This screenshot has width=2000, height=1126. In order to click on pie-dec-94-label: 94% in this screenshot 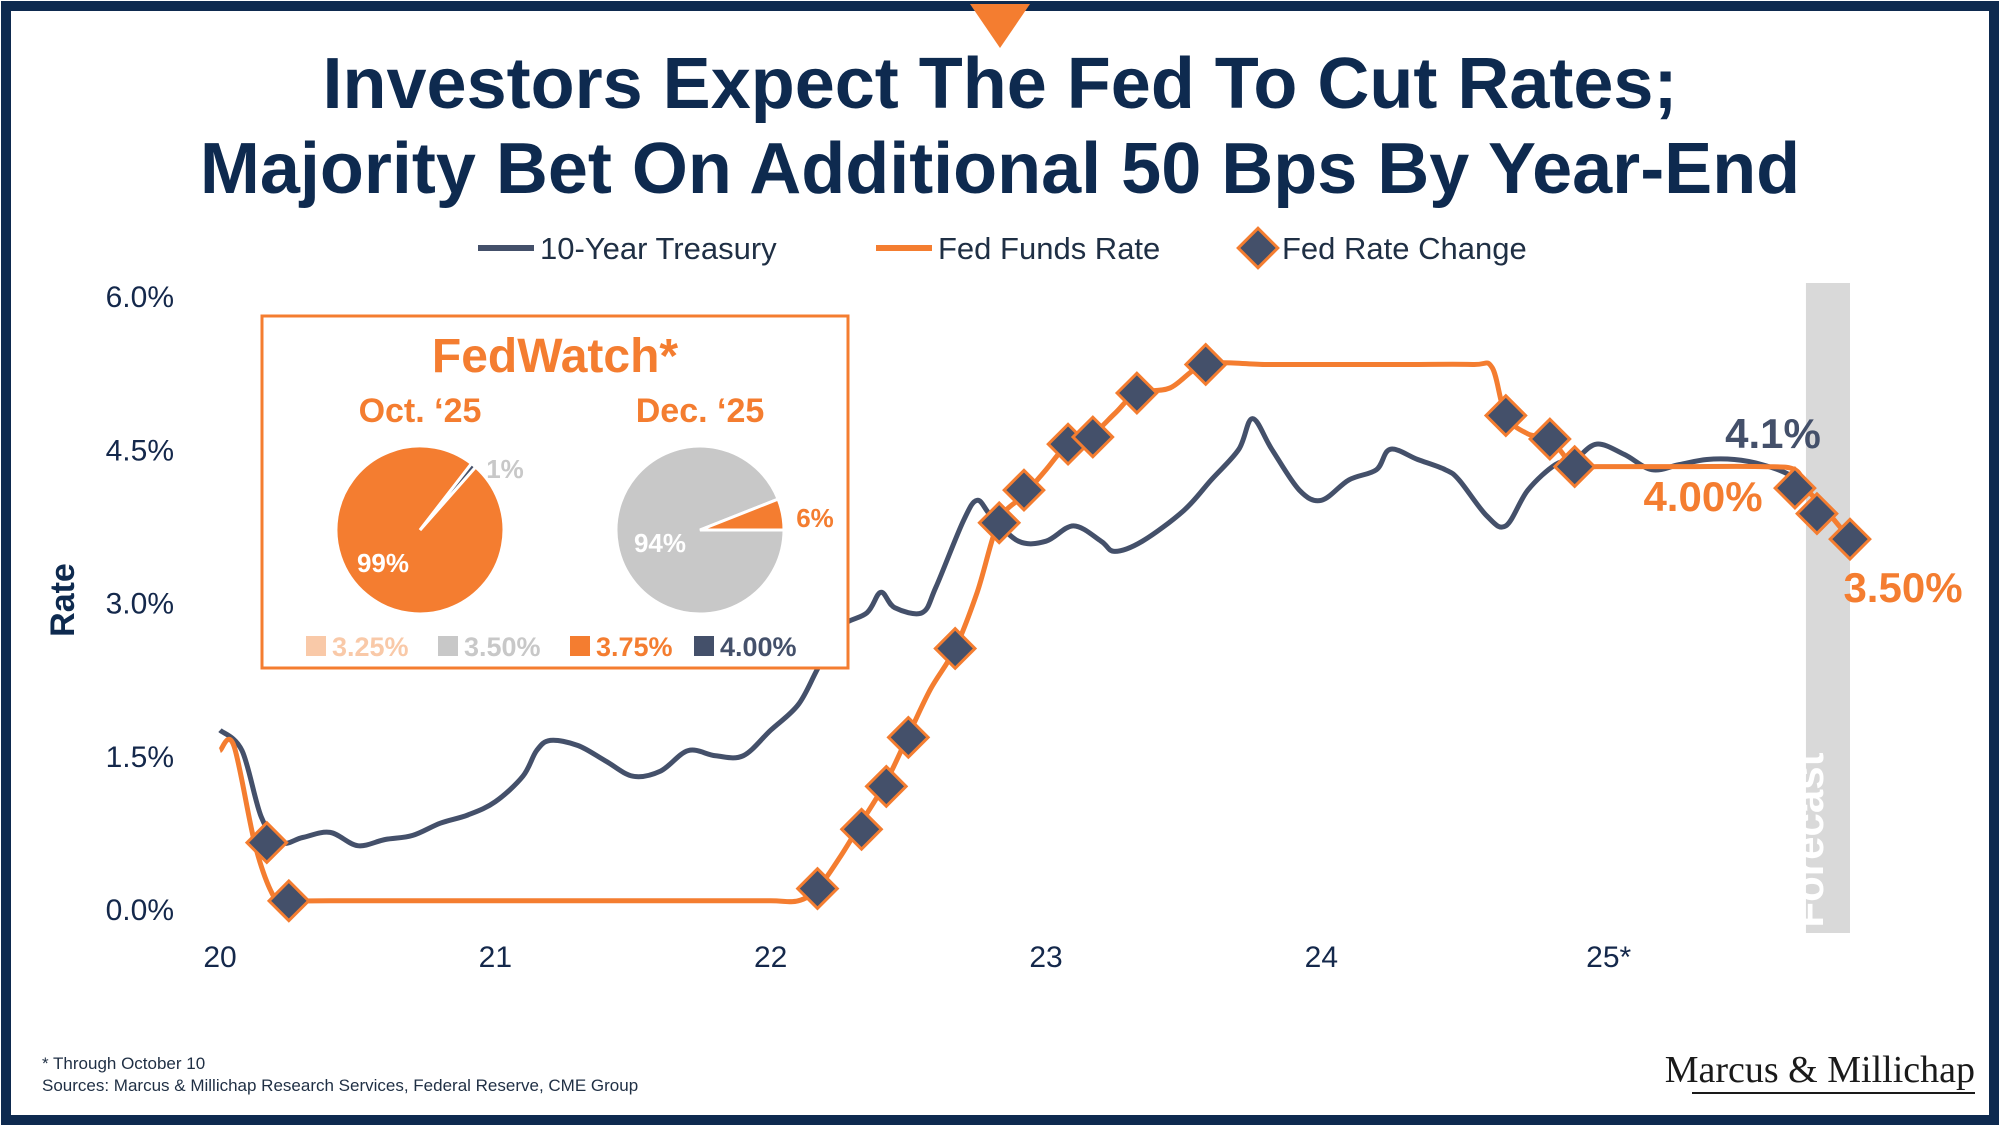, I will do `click(660, 543)`.